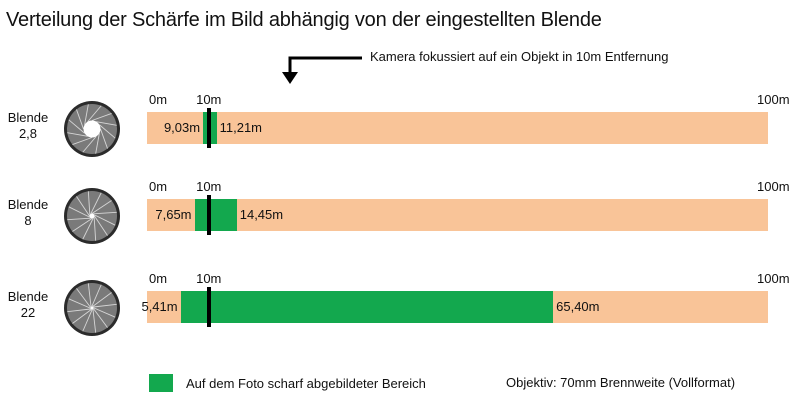  I want to click on distance-track: 9,03m 11,21m, so click(457, 128).